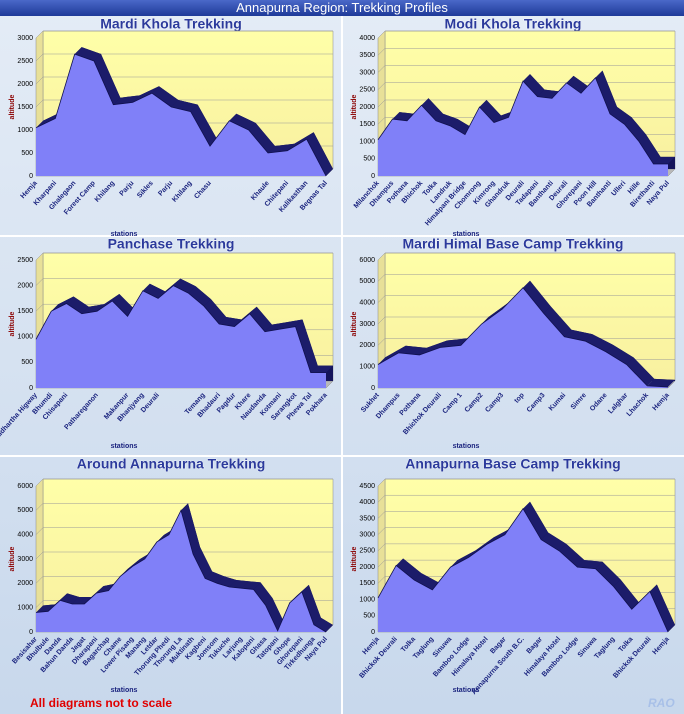 The height and width of the screenshot is (714, 684). What do you see at coordinates (367, 486) in the screenshot?
I see `y-tick-label: 4500` at bounding box center [367, 486].